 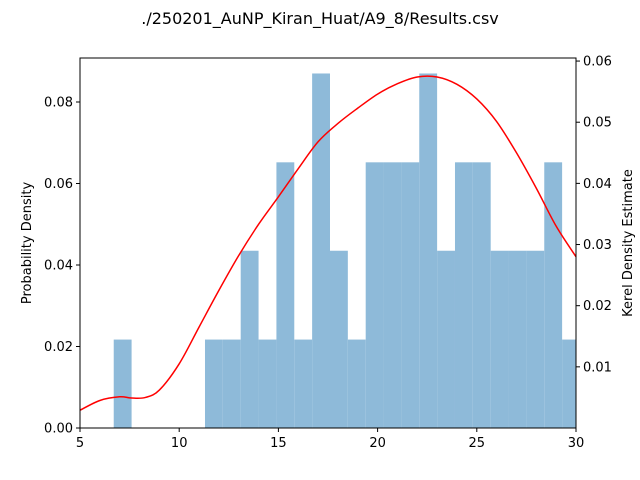 What do you see at coordinates (58, 266) in the screenshot?
I see `y-tick-label-left: 0.04` at bounding box center [58, 266].